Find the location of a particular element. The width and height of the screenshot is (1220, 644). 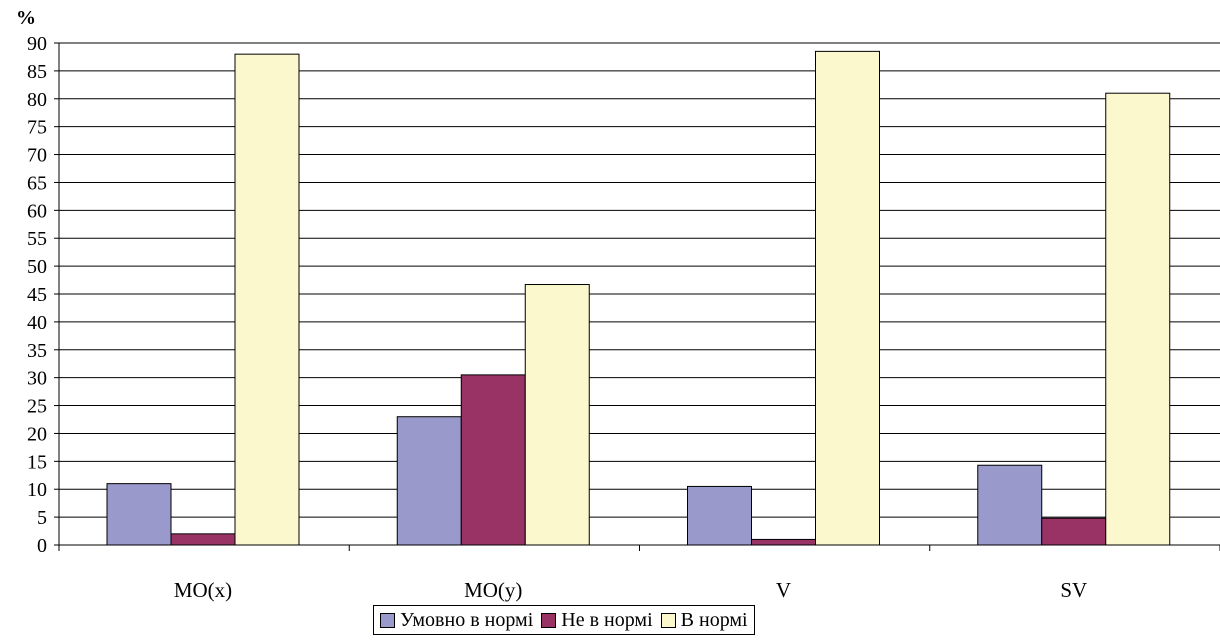

y-tick-label: 75 is located at coordinates (37, 128).